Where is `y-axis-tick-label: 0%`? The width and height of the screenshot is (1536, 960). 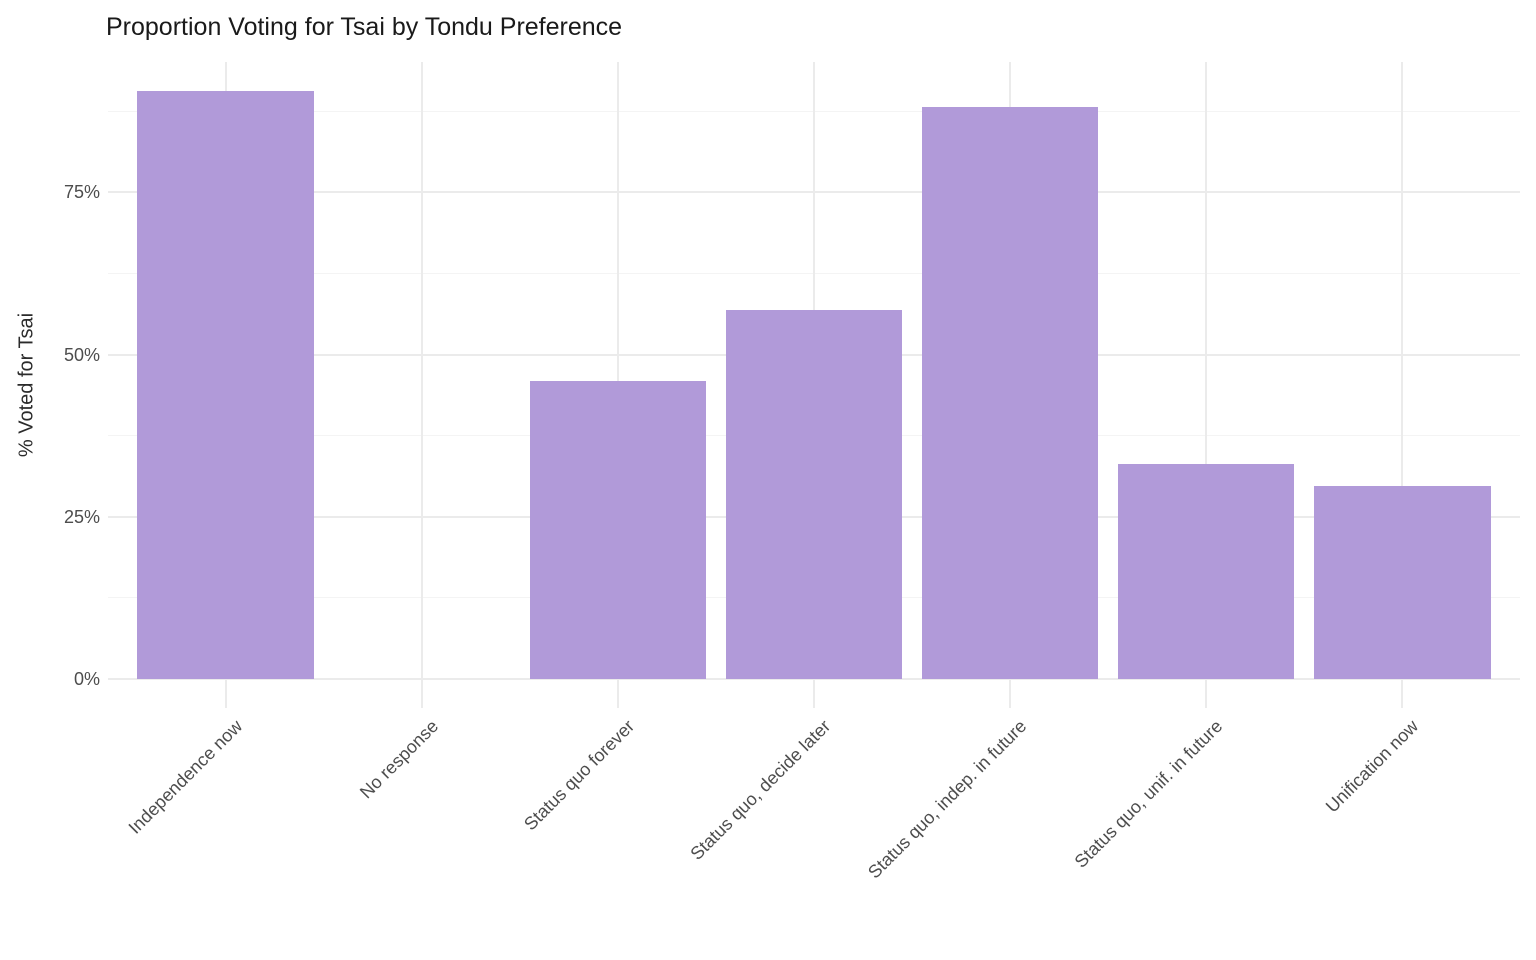
y-axis-tick-label: 0% is located at coordinates (86, 678).